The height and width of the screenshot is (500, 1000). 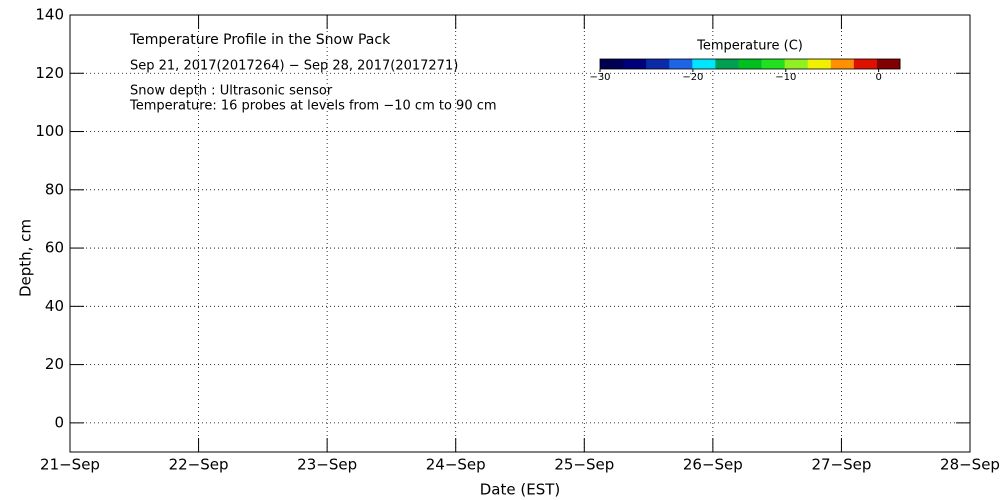 I want to click on x-tick-label: 21−Sep, so click(x=70, y=465).